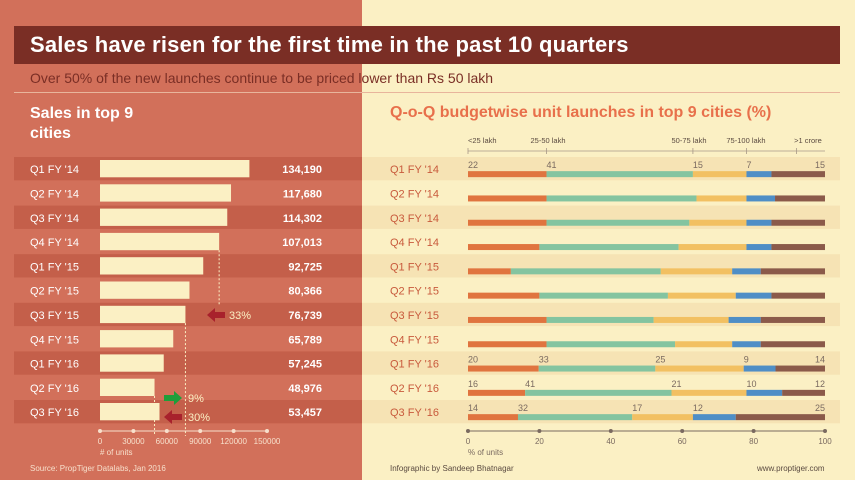 The width and height of the screenshot is (855, 480). Describe the element at coordinates (305, 292) in the screenshot. I see `sales-value-label: 80,366` at that location.